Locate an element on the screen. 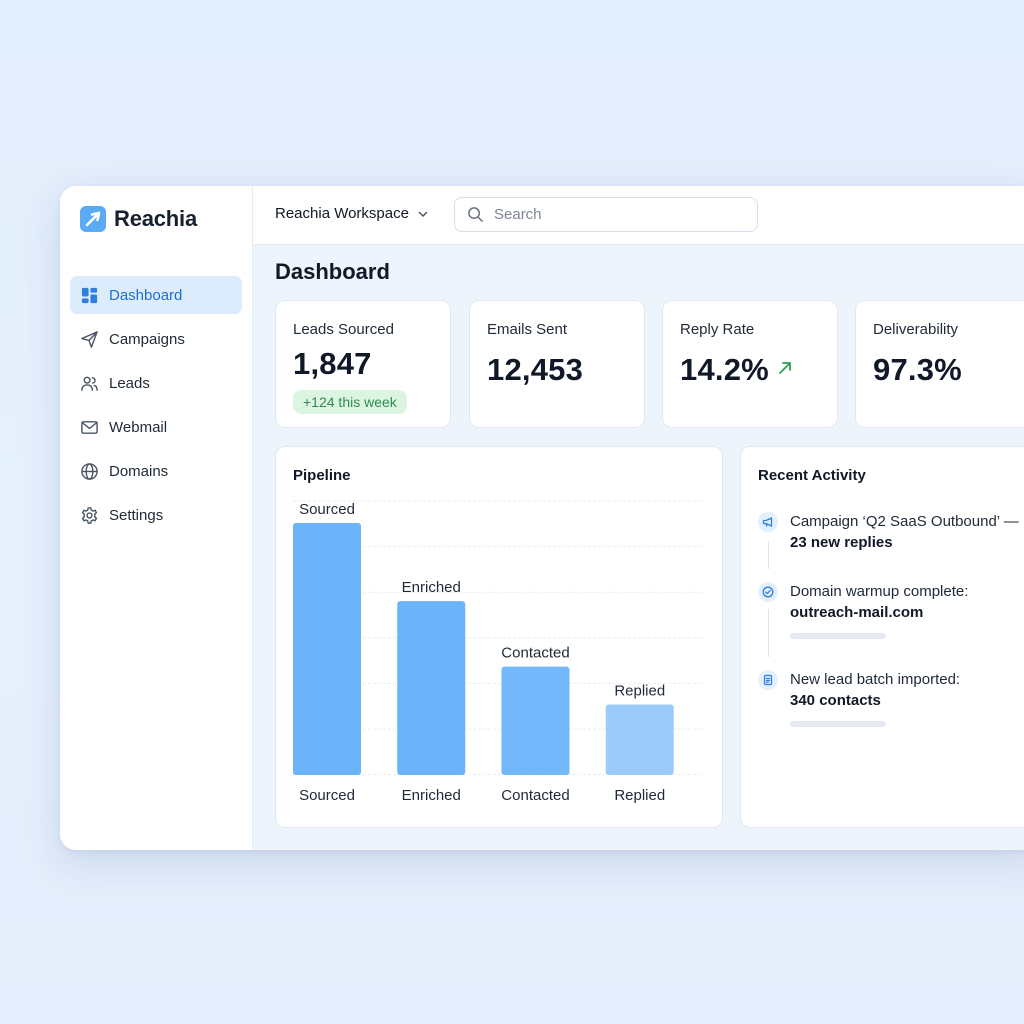 This screenshot has width=1024, height=1024. sidebar: Reachia Dashboard Campaigns is located at coordinates (156, 518).